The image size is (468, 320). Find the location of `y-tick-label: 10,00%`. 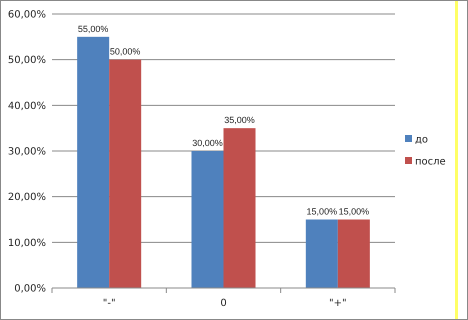

y-tick-label: 10,00% is located at coordinates (27, 243).